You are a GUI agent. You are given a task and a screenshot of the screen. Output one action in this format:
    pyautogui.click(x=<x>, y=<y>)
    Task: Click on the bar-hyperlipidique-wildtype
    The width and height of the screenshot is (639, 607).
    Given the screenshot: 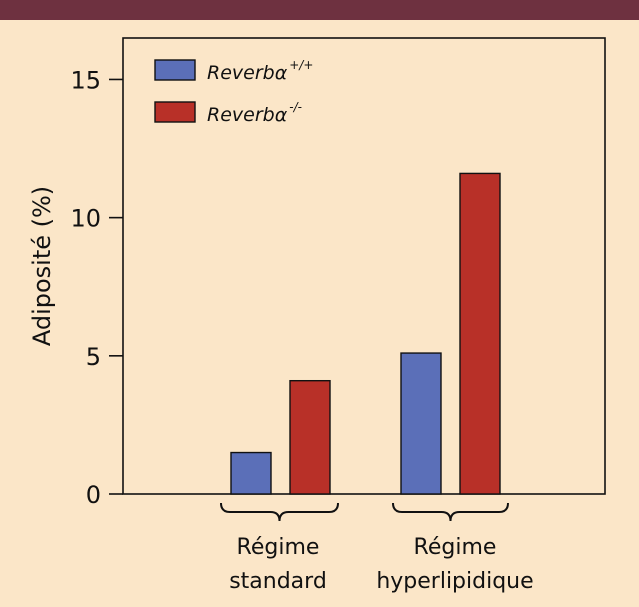 What is the action you would take?
    pyautogui.click(x=421, y=423)
    